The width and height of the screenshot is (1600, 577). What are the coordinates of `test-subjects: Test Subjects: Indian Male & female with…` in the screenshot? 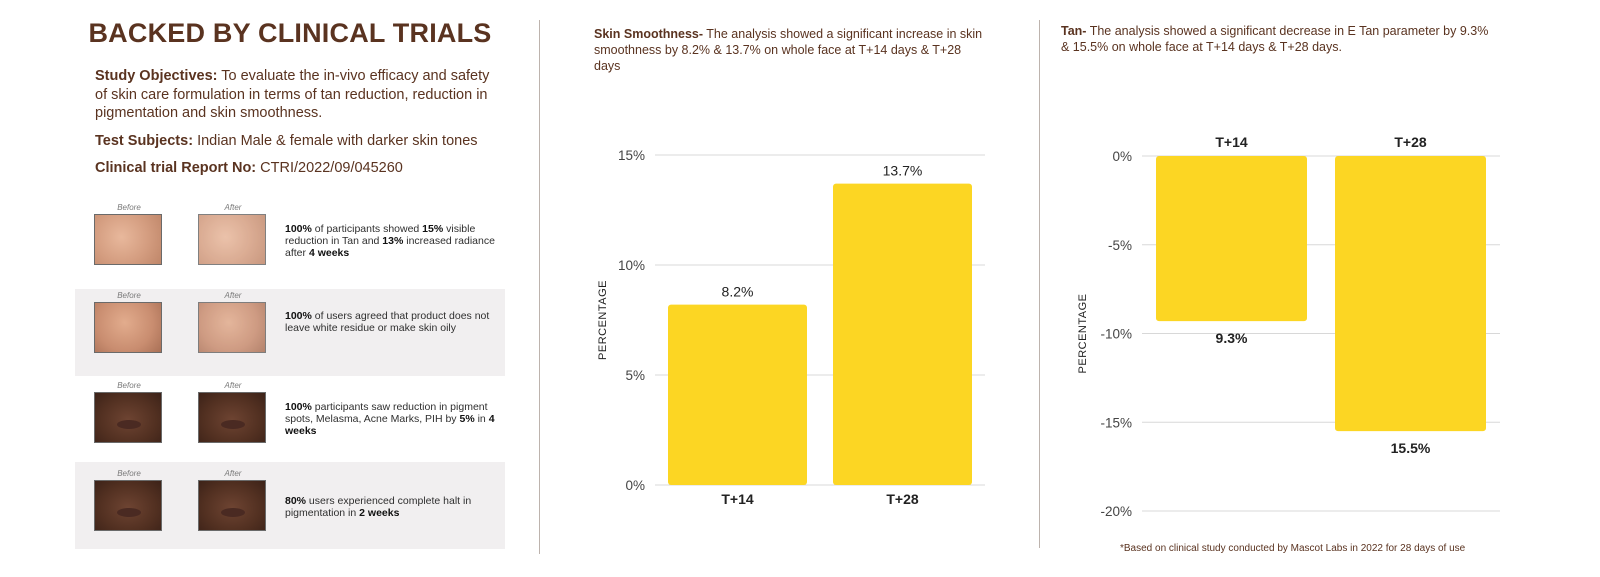 It's located at (305, 141).